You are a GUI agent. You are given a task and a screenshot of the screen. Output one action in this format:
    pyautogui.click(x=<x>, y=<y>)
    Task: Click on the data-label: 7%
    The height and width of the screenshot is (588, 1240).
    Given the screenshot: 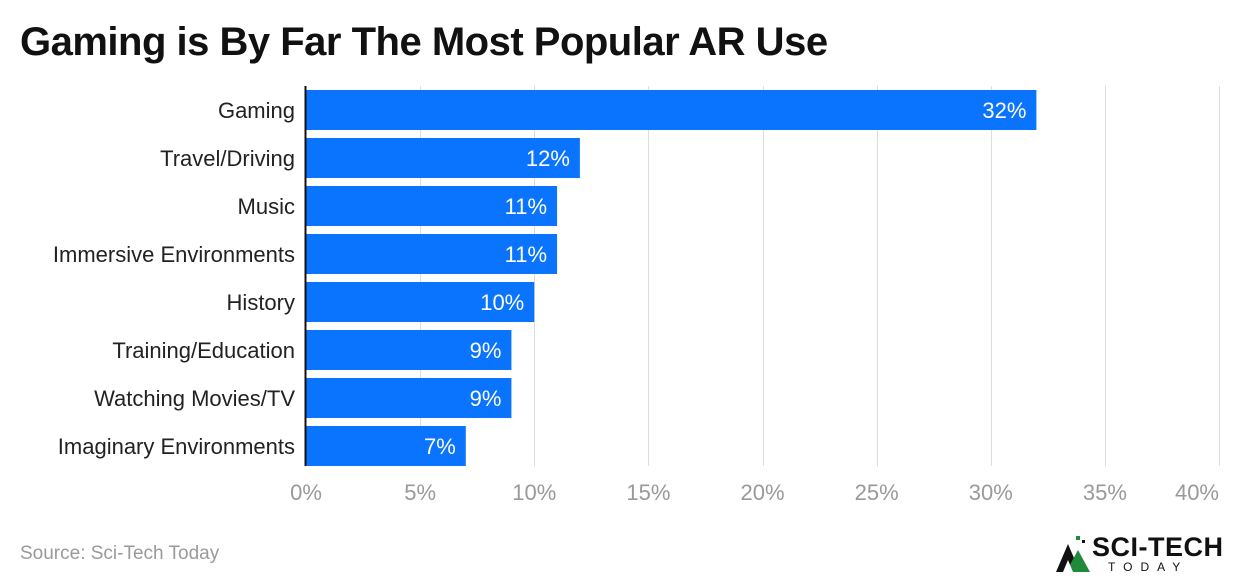 What is the action you would take?
    pyautogui.click(x=440, y=446)
    